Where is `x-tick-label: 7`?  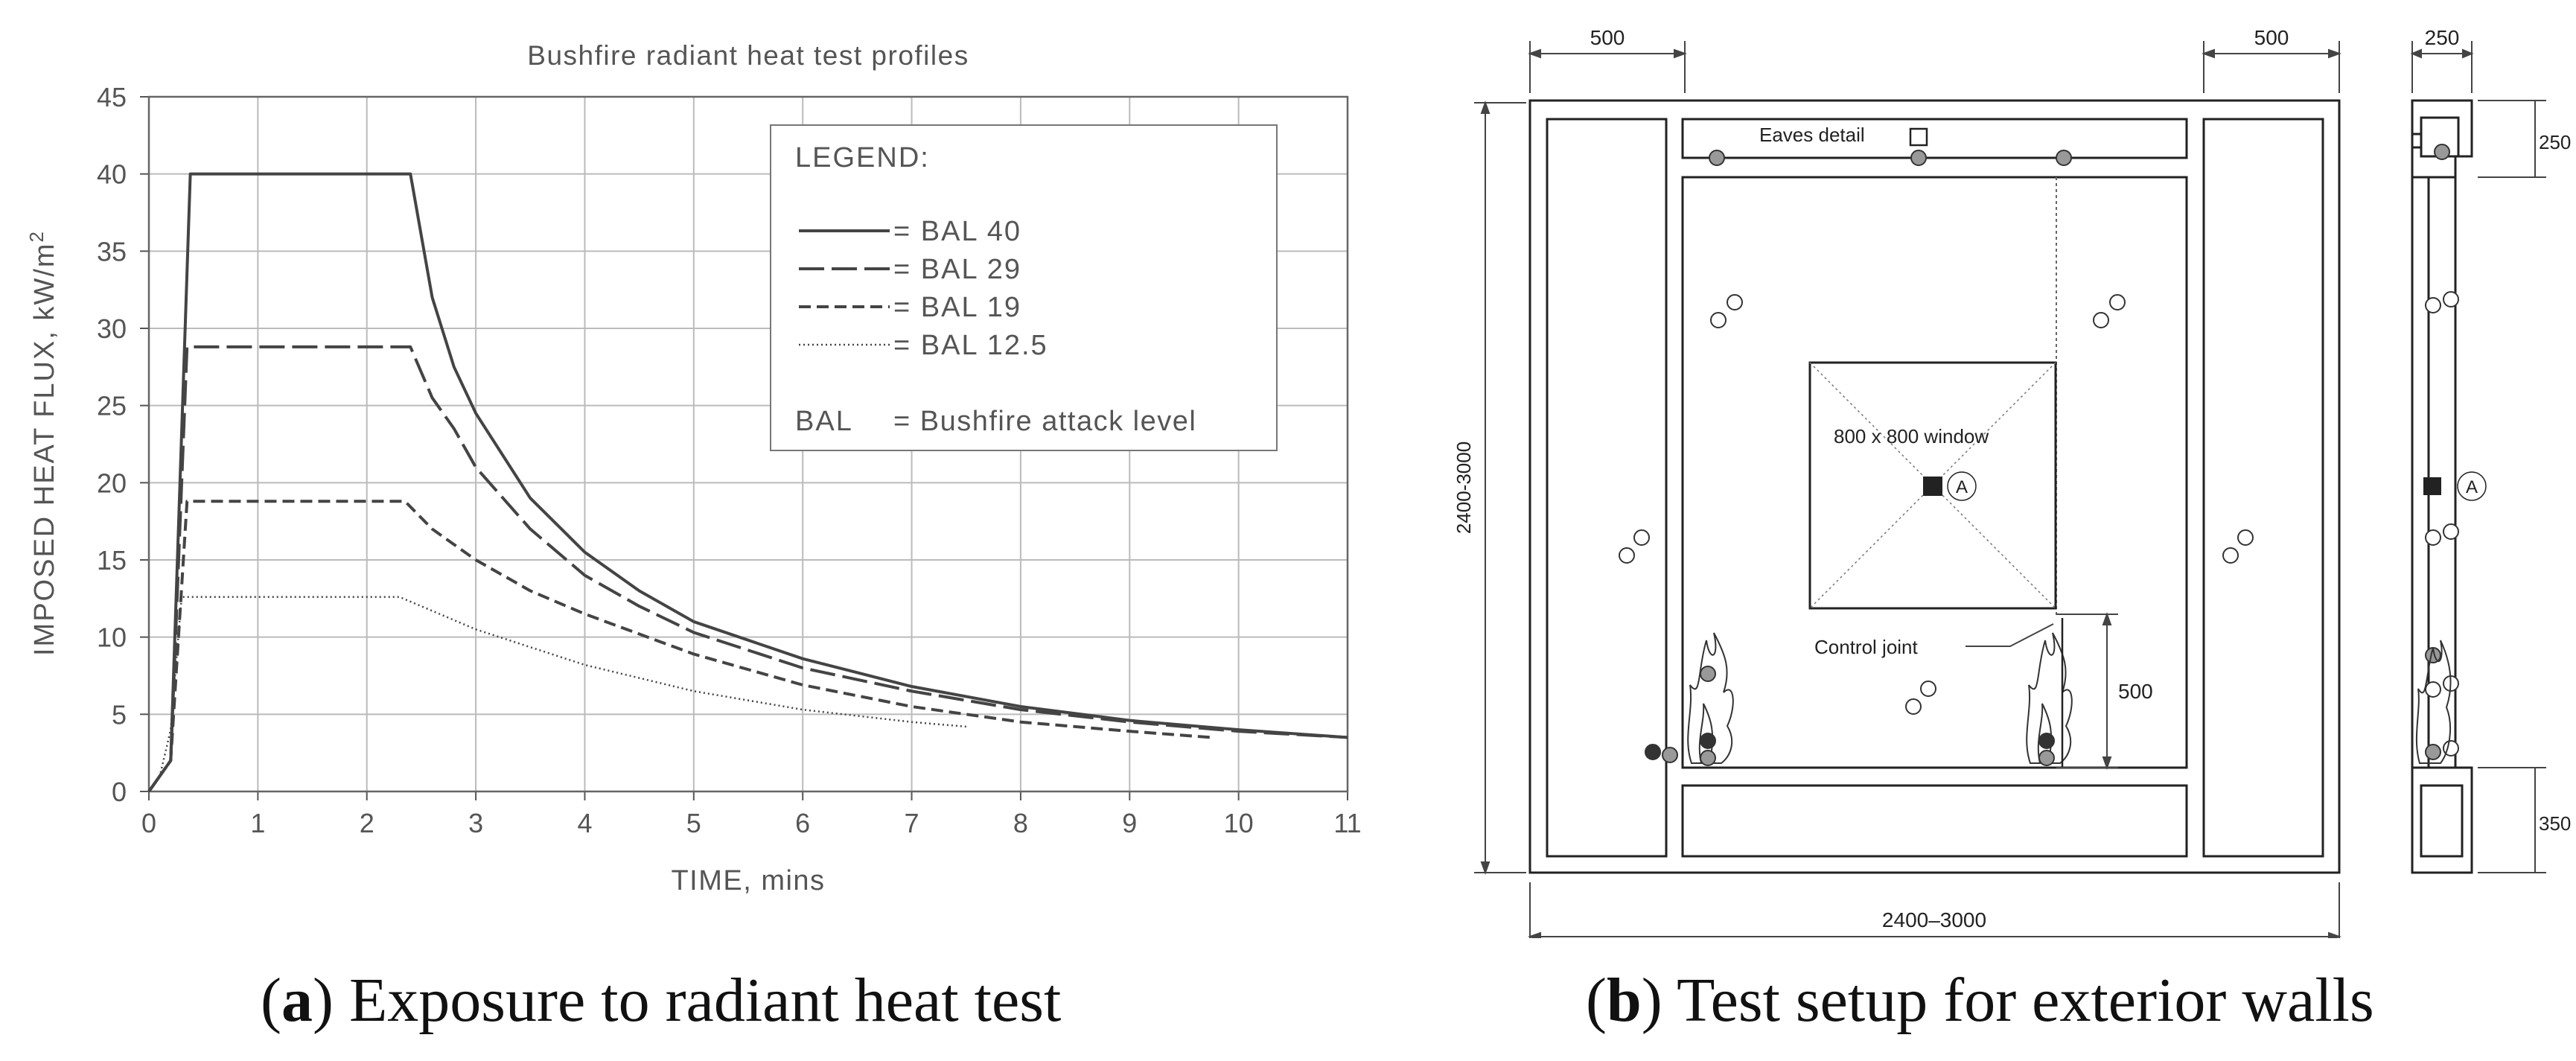
x-tick-label: 7 is located at coordinates (912, 823).